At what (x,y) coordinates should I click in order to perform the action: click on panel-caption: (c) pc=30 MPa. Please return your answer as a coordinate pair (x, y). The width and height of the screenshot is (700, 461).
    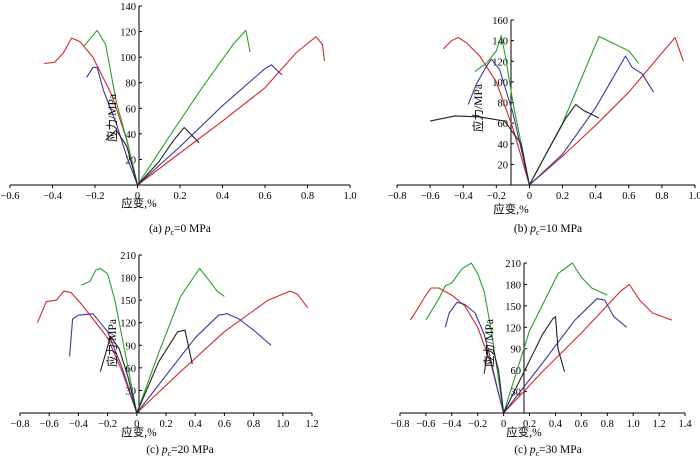
    Looking at the image, I should click on (548, 451).